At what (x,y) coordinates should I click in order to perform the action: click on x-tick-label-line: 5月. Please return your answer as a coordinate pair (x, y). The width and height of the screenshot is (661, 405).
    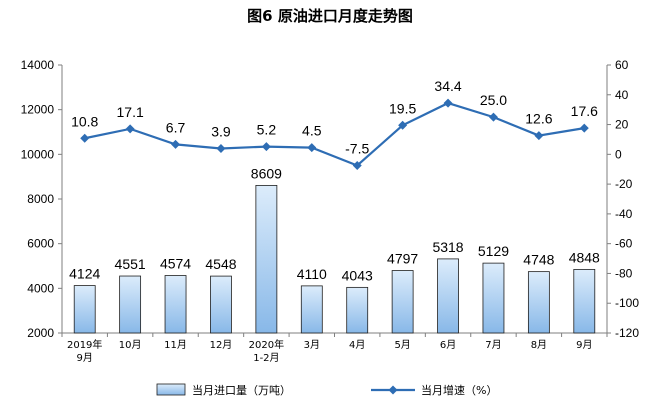
    Looking at the image, I should click on (402, 345).